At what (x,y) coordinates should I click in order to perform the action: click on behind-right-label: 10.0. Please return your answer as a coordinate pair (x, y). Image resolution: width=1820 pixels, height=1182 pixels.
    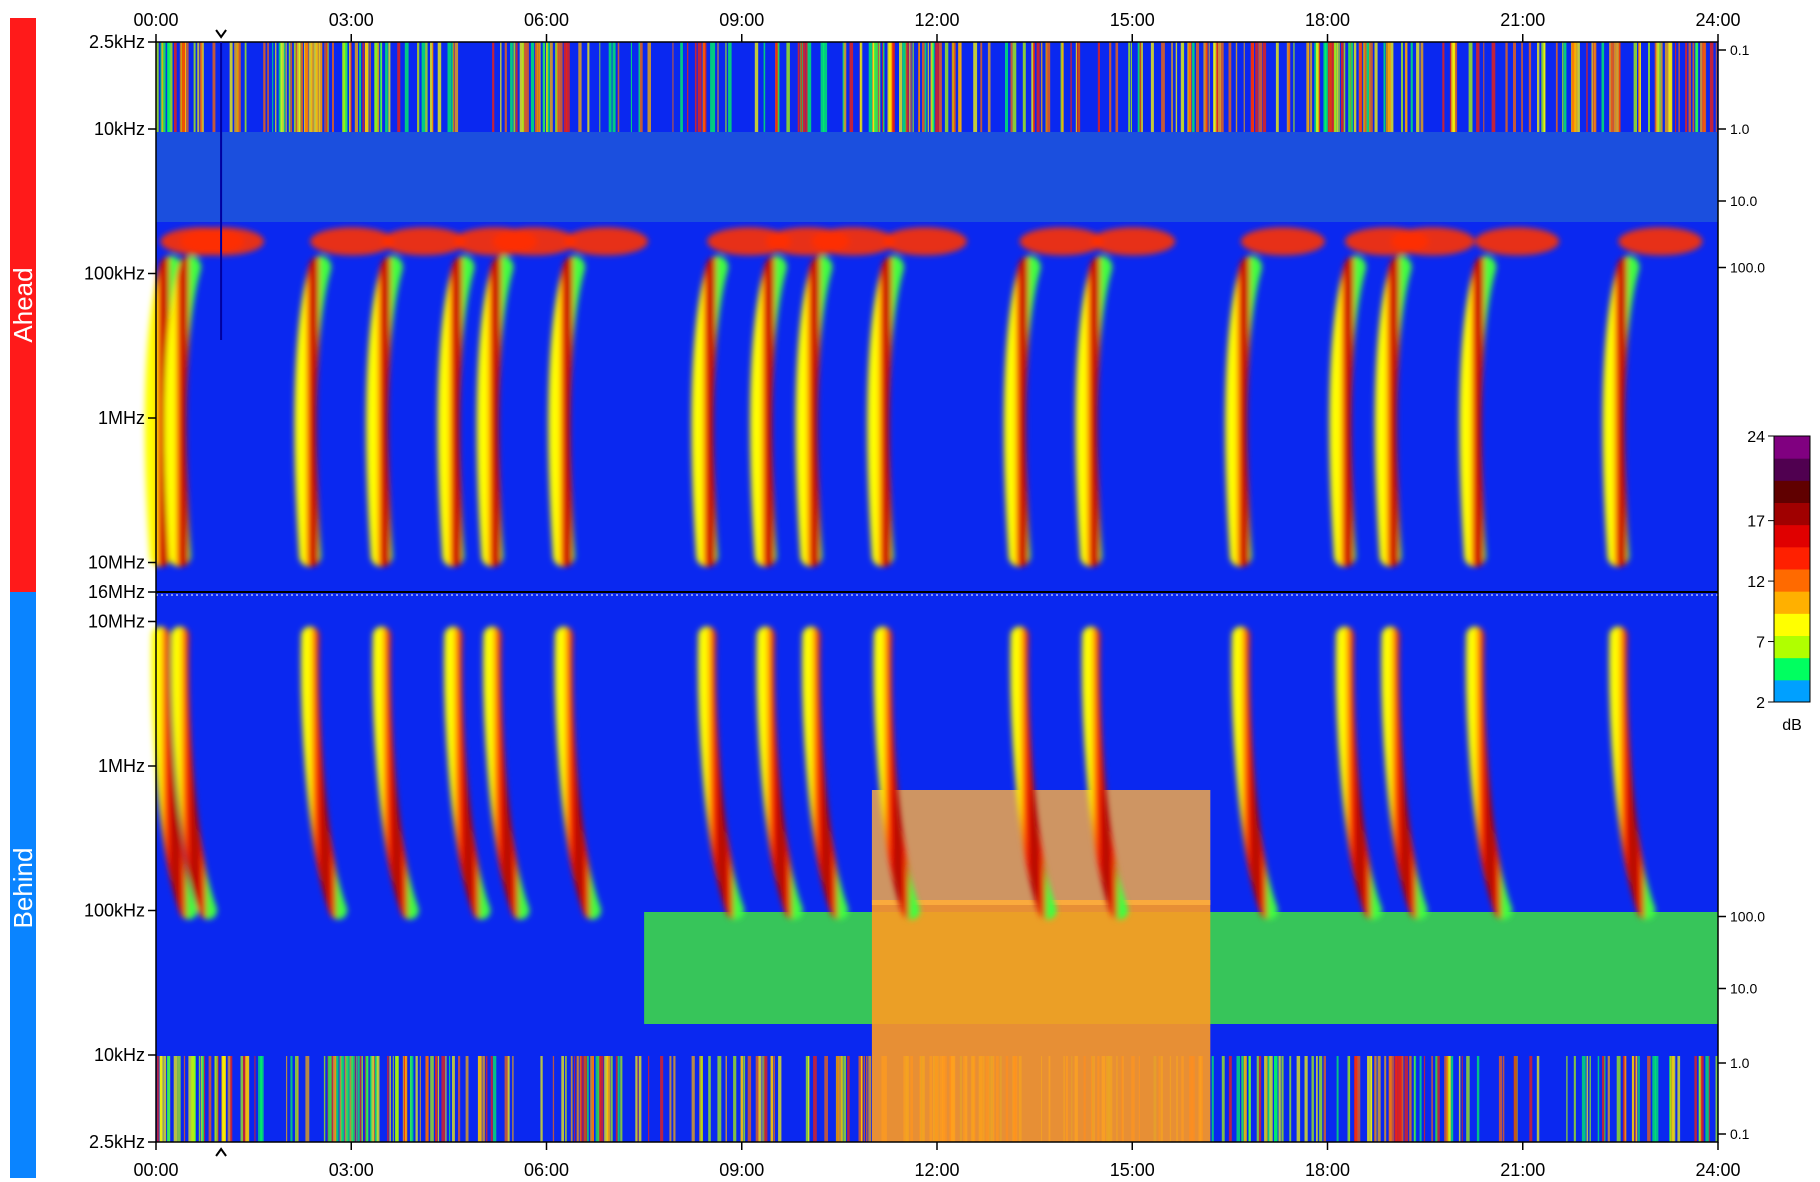
    Looking at the image, I should click on (1743, 988).